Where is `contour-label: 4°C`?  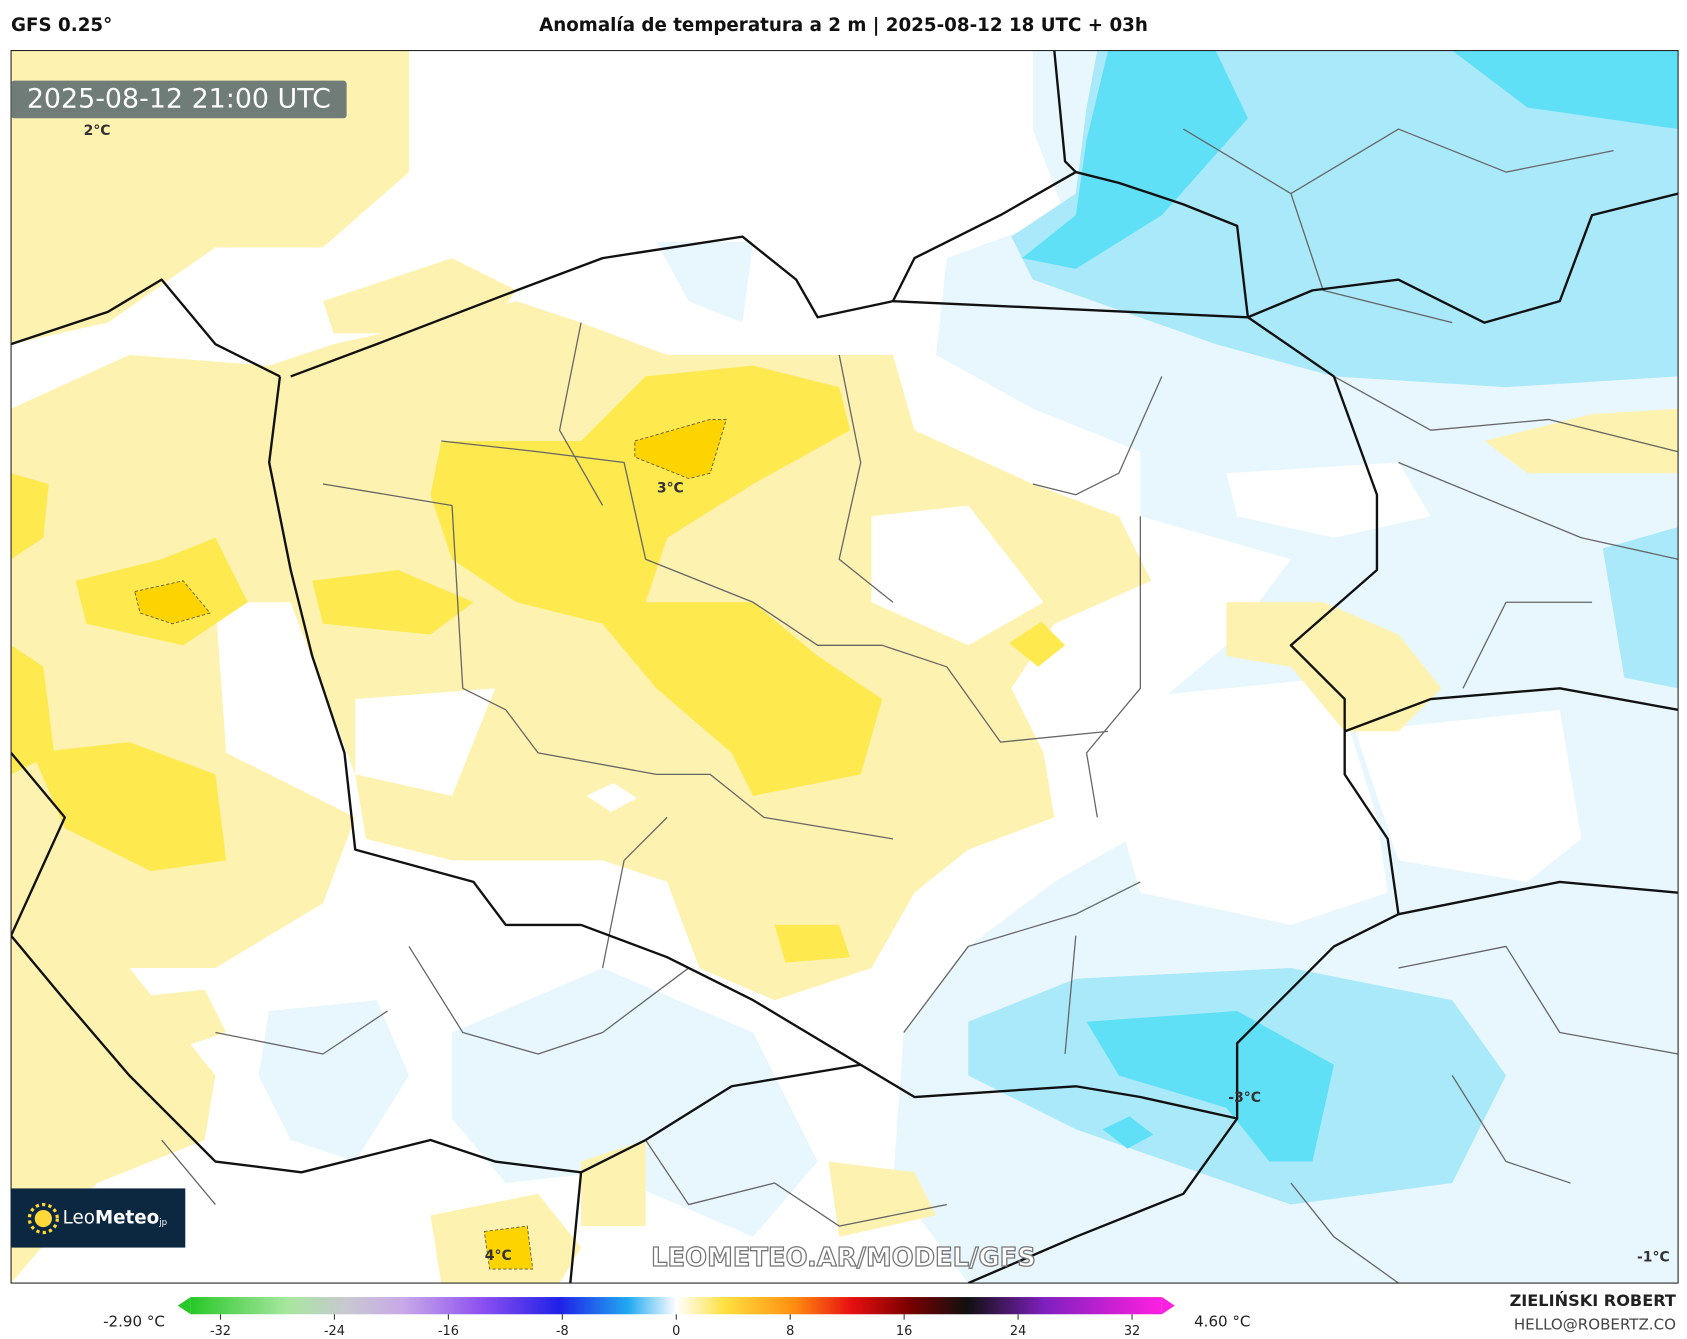 contour-label: 4°C is located at coordinates (498, 1256).